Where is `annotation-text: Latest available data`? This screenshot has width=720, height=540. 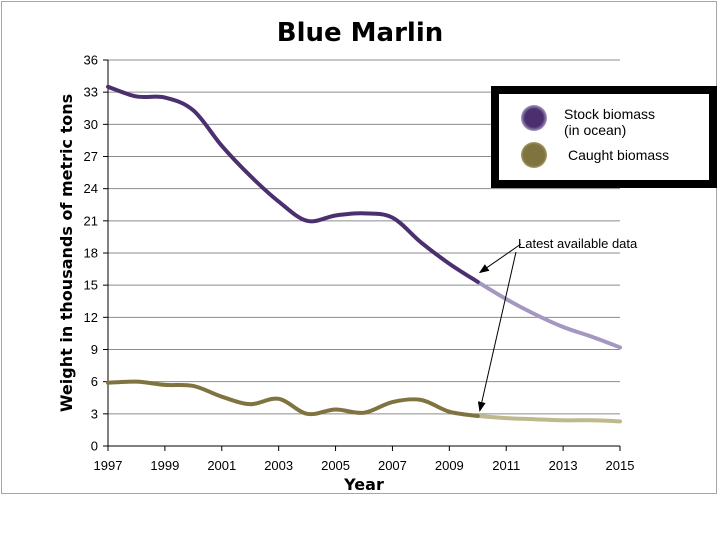 annotation-text: Latest available data is located at coordinates (578, 243).